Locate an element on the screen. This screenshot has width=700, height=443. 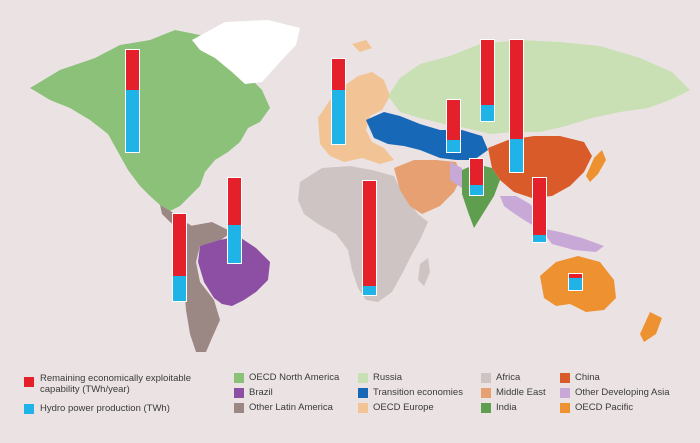
bar-remaining-india is located at coordinates (476, 172).